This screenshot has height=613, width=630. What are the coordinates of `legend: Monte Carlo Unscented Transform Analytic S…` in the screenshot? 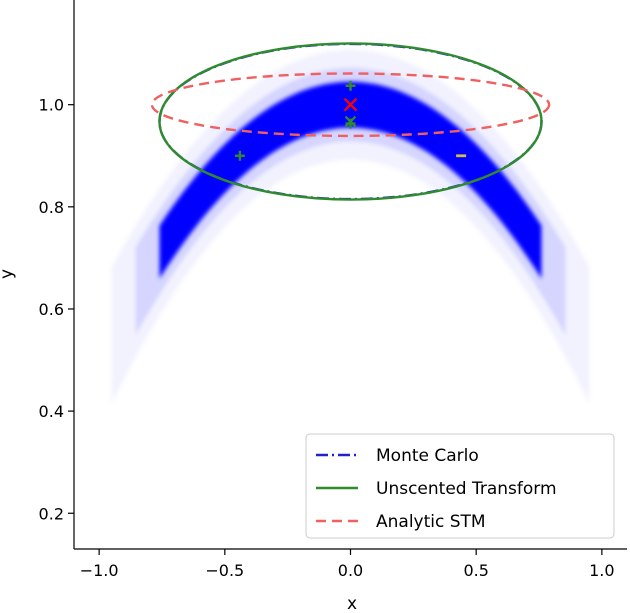 It's located at (460, 486).